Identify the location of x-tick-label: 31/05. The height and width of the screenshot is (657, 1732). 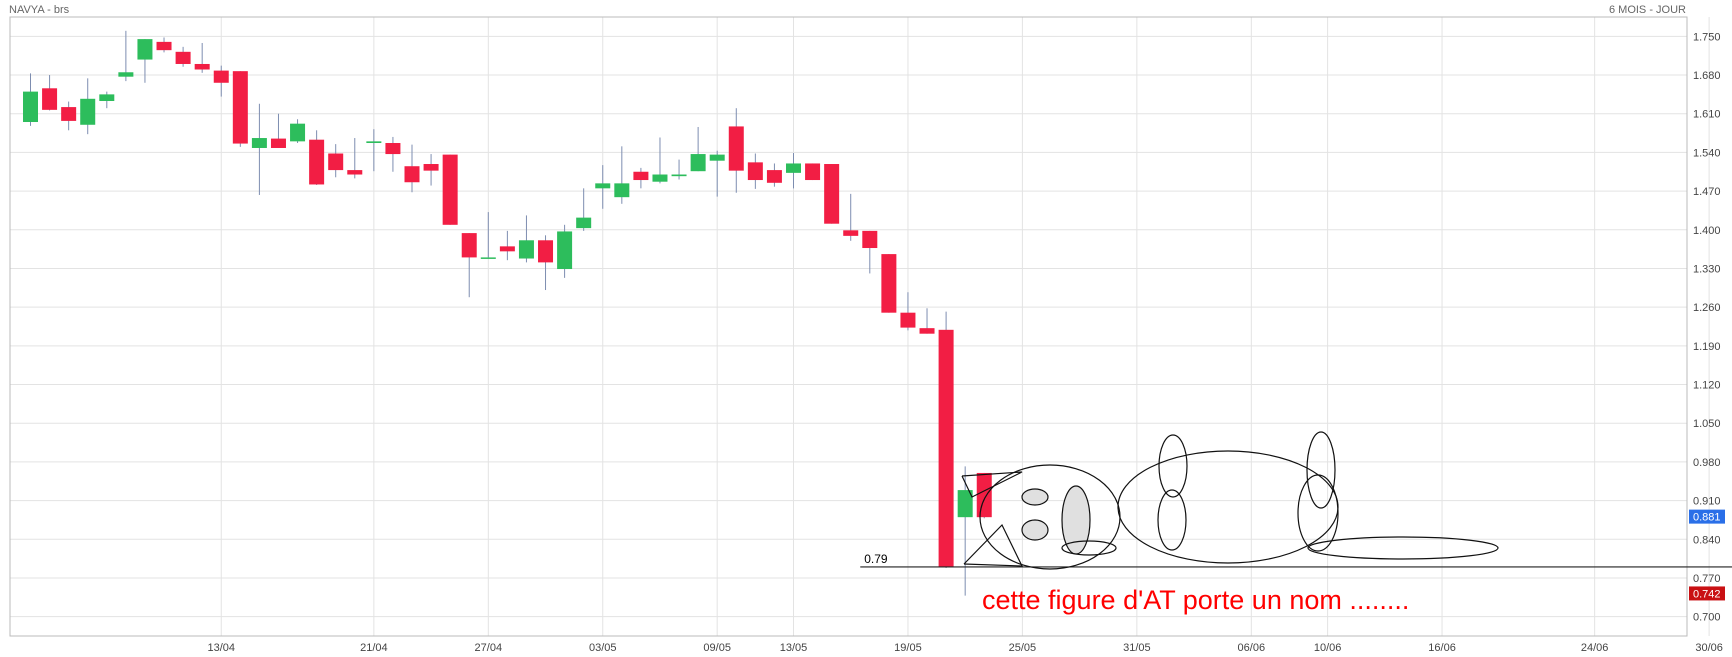
(1137, 648).